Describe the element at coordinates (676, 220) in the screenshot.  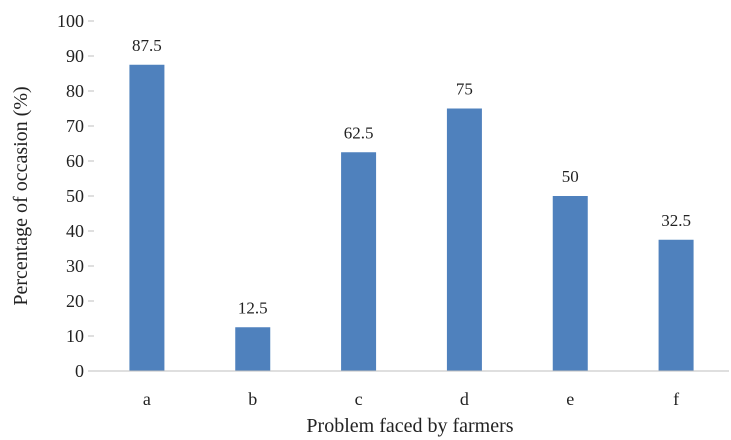
I see `data-label-f: 32.5` at that location.